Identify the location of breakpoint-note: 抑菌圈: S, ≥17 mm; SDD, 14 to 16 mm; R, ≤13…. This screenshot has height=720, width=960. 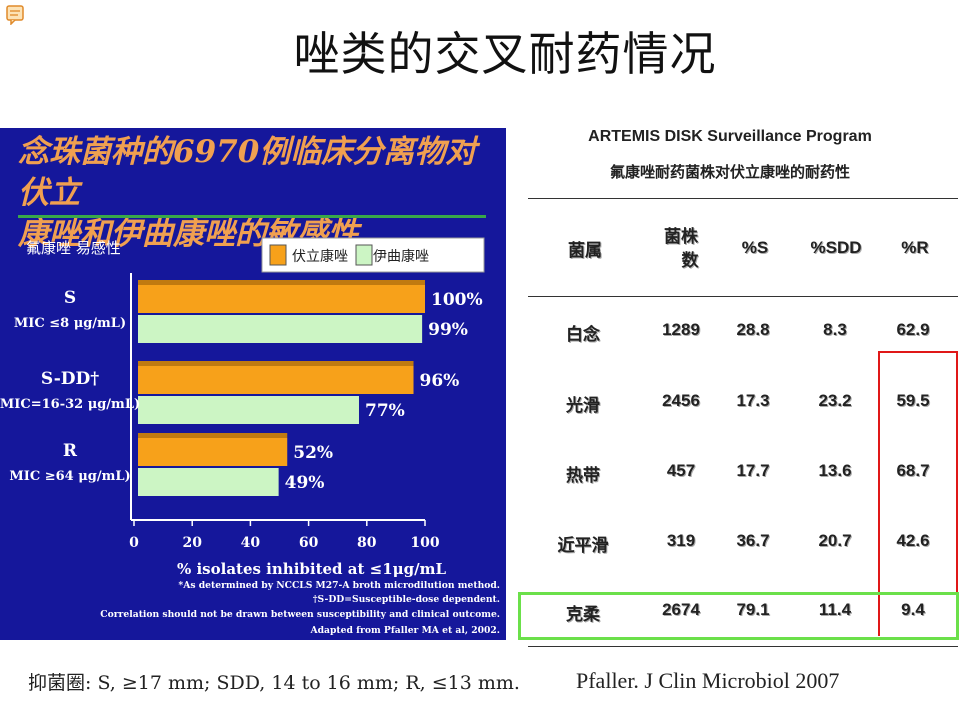
(274, 683).